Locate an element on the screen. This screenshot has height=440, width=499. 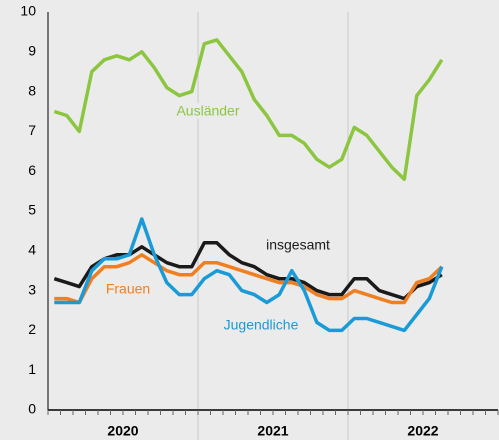
series-label: Jugendliche is located at coordinates (261, 325).